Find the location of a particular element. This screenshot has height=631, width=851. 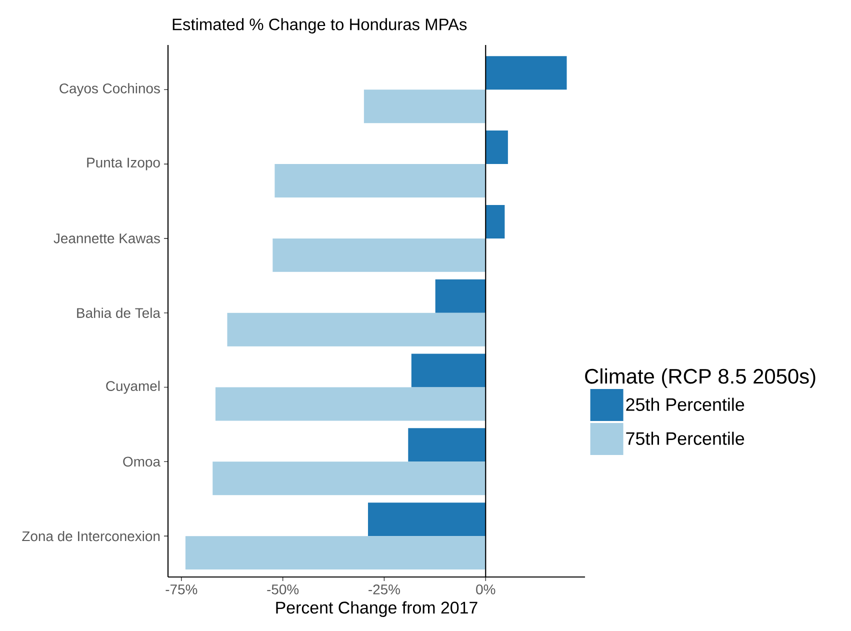

legend-label: 25th Percentile is located at coordinates (685, 404).